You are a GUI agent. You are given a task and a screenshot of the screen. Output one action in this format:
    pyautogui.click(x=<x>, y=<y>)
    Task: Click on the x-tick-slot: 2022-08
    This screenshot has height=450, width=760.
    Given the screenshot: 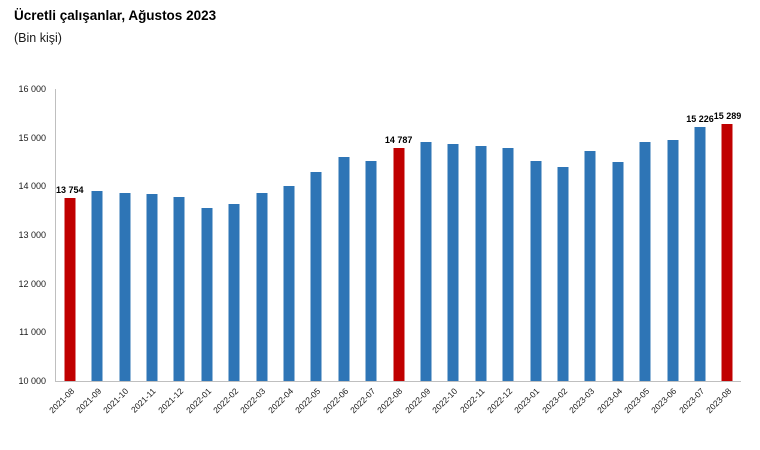 What is the action you would take?
    pyautogui.click(x=393, y=414)
    